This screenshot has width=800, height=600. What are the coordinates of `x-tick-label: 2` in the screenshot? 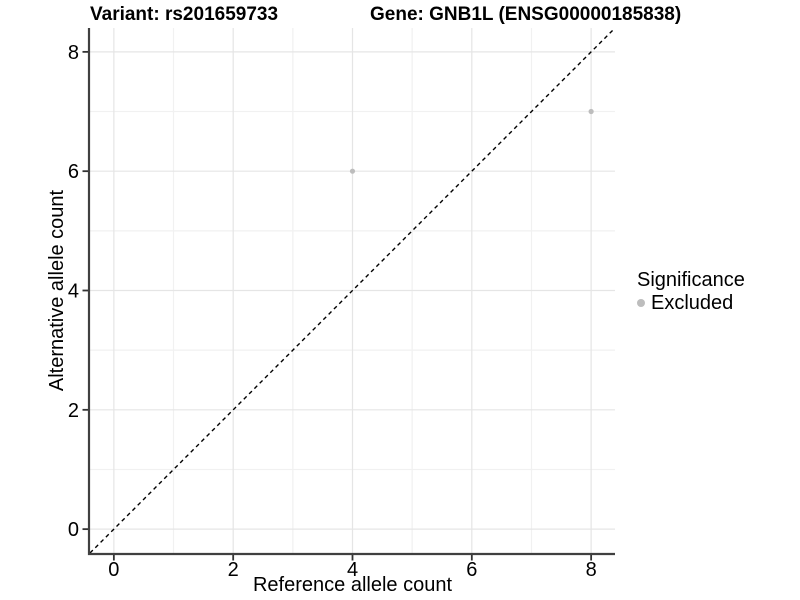 It's located at (233, 570).